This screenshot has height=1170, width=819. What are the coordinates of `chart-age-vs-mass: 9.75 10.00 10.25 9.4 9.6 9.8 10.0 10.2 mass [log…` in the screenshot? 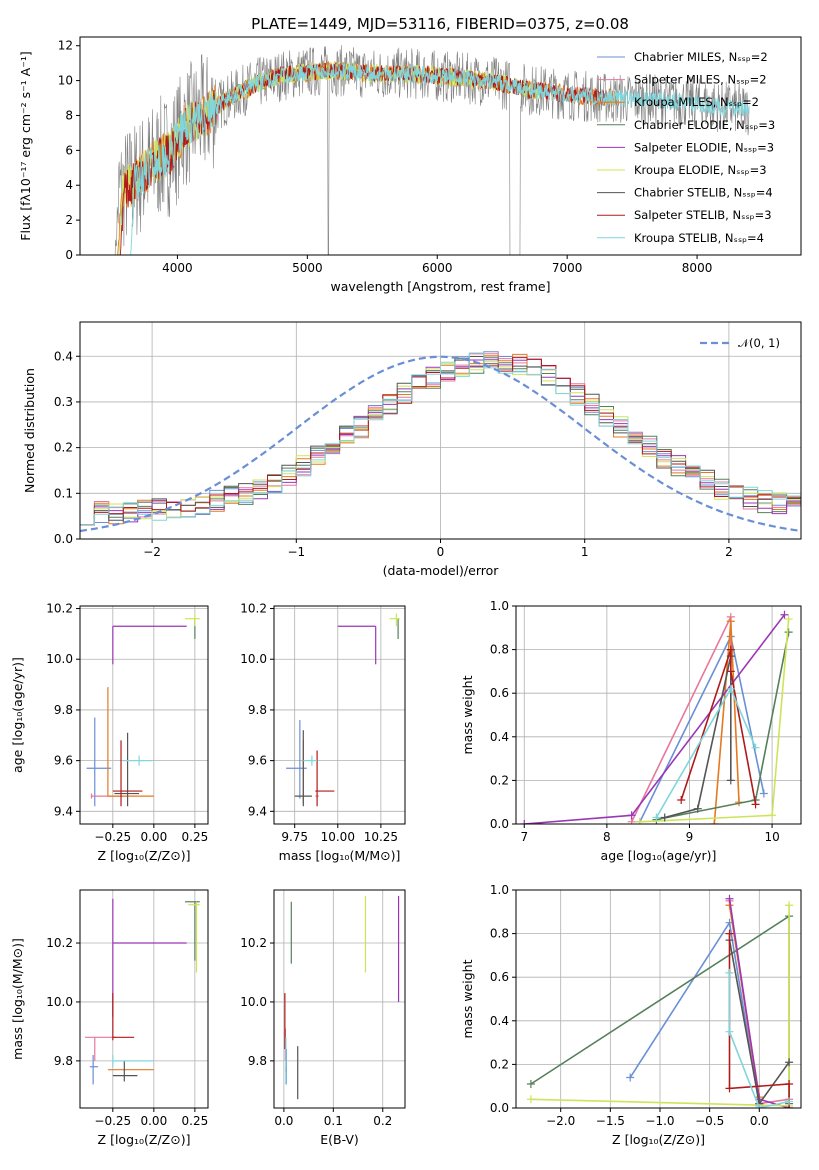 It's located at (323, 732).